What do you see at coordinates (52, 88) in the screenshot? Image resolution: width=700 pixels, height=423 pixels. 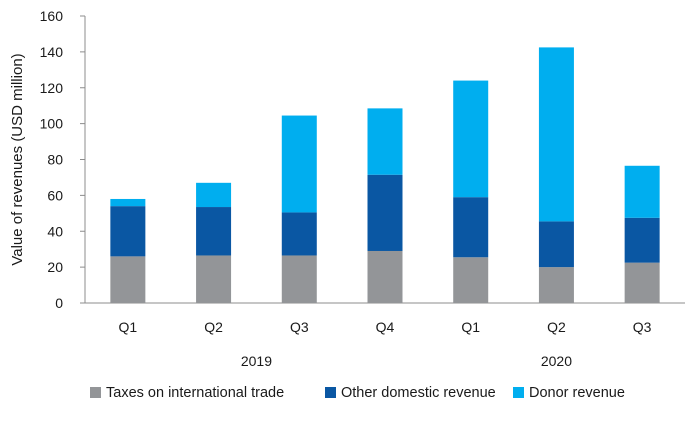 I see `y-tick-label: 120` at bounding box center [52, 88].